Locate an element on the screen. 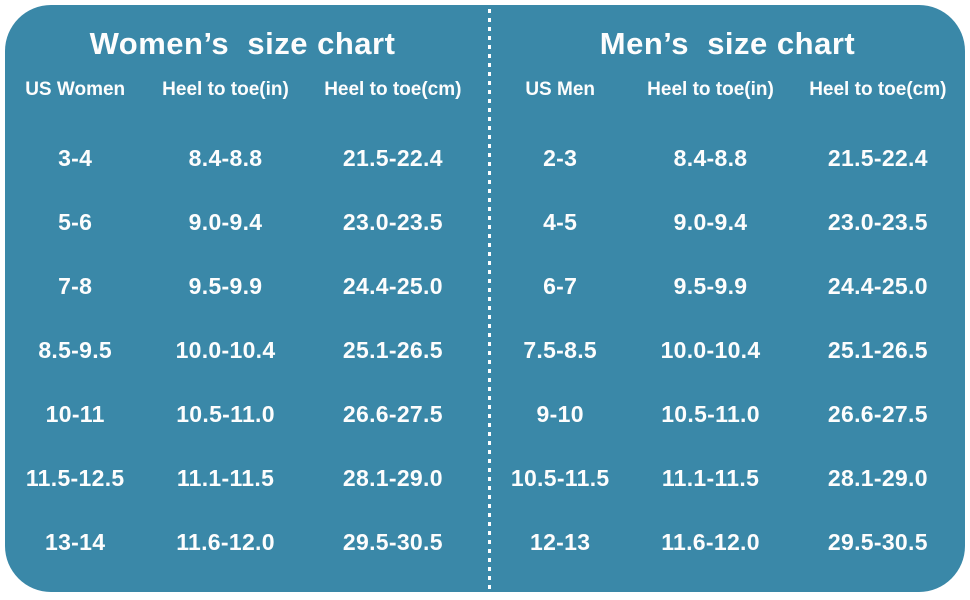  table-row: 3-4 8.4-8.8 21.5-22.4 is located at coordinates (242, 158).